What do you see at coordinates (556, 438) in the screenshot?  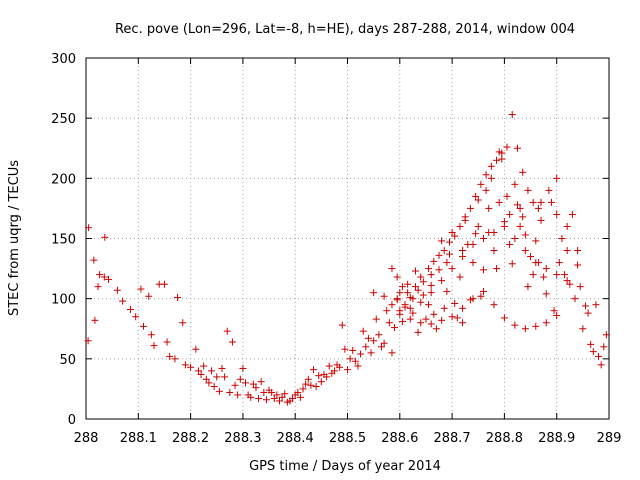 I see `x-tick-label: 288.9` at bounding box center [556, 438].